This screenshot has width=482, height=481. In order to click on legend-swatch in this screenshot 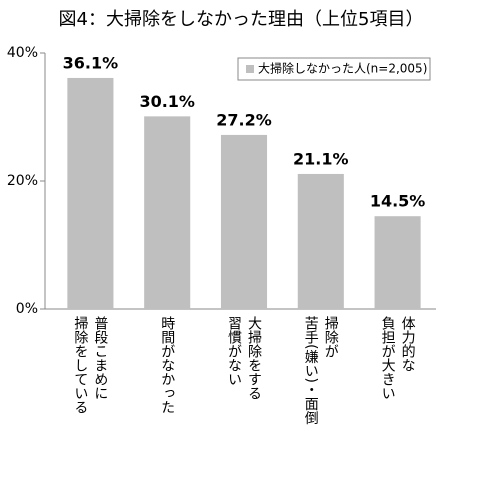, I will do `click(250, 69)`.